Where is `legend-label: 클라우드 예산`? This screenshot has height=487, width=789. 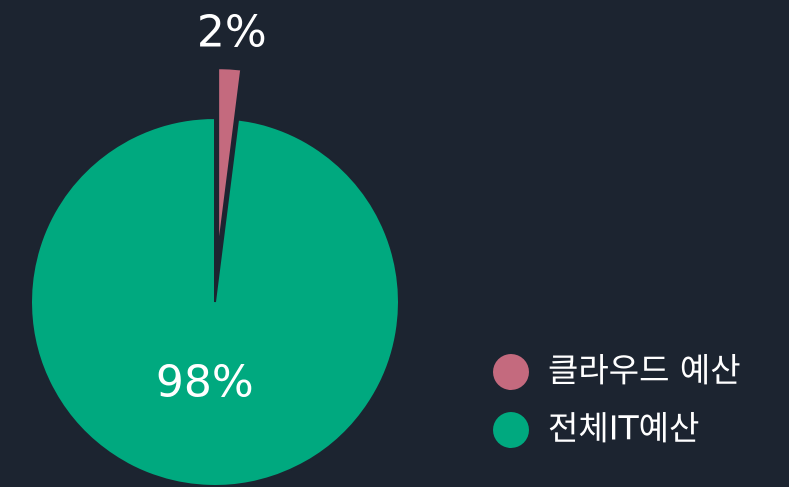 legend-label: 클라우드 예산 is located at coordinates (644, 370).